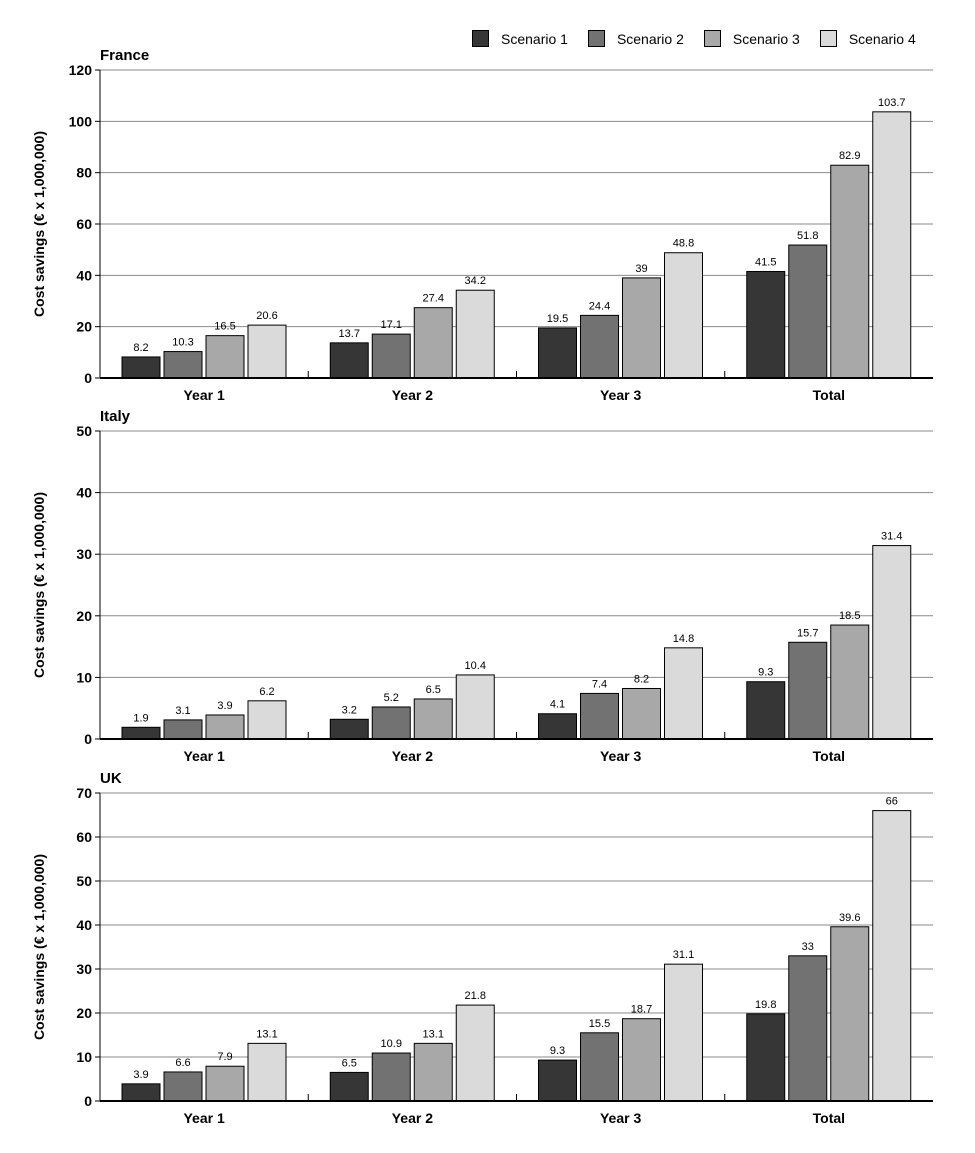 Image resolution: width=975 pixels, height=1153 pixels. What do you see at coordinates (650, 38) in the screenshot?
I see `legend-label-scenario-2: Scenario 2` at bounding box center [650, 38].